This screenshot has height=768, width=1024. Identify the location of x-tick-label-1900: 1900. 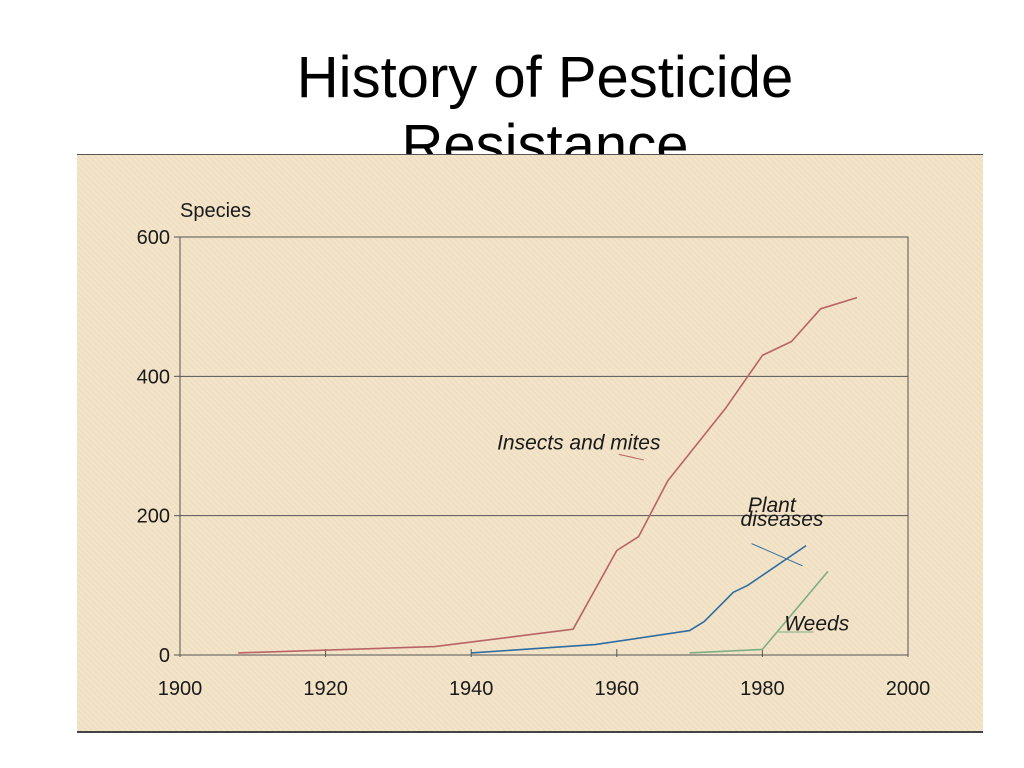
(180, 689).